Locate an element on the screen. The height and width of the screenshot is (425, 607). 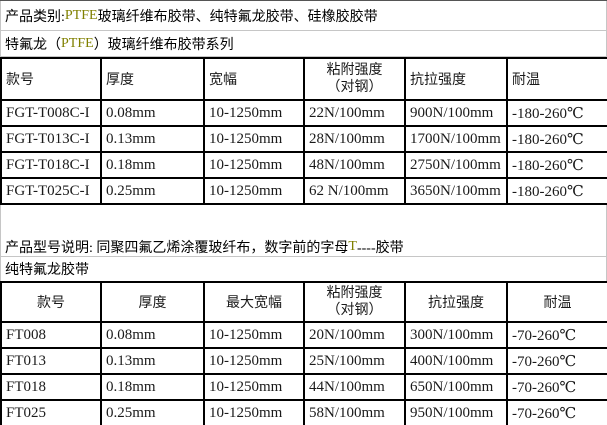
section2-title: 纯特氟龙胶带 is located at coordinates (303, 269).